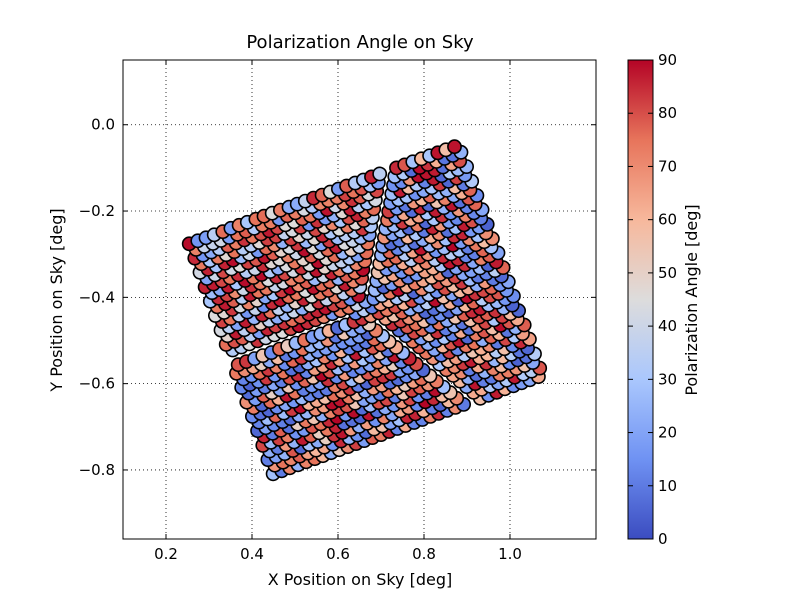 This screenshot has height=604, width=800. What do you see at coordinates (667, 326) in the screenshot?
I see `colorbar-tick-label: 40` at bounding box center [667, 326].